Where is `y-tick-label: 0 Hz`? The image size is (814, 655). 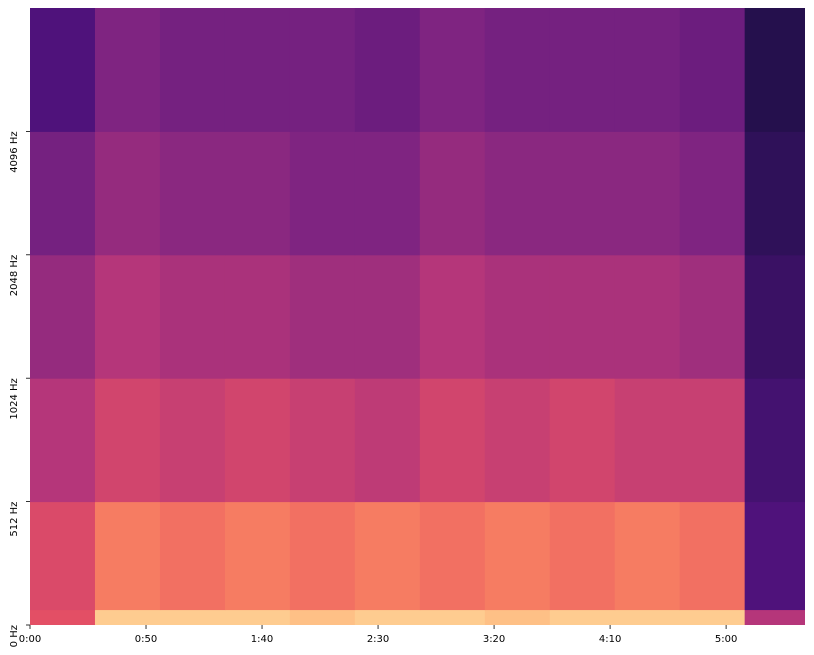 y-tick-label: 0 Hz is located at coordinates (14, 636).